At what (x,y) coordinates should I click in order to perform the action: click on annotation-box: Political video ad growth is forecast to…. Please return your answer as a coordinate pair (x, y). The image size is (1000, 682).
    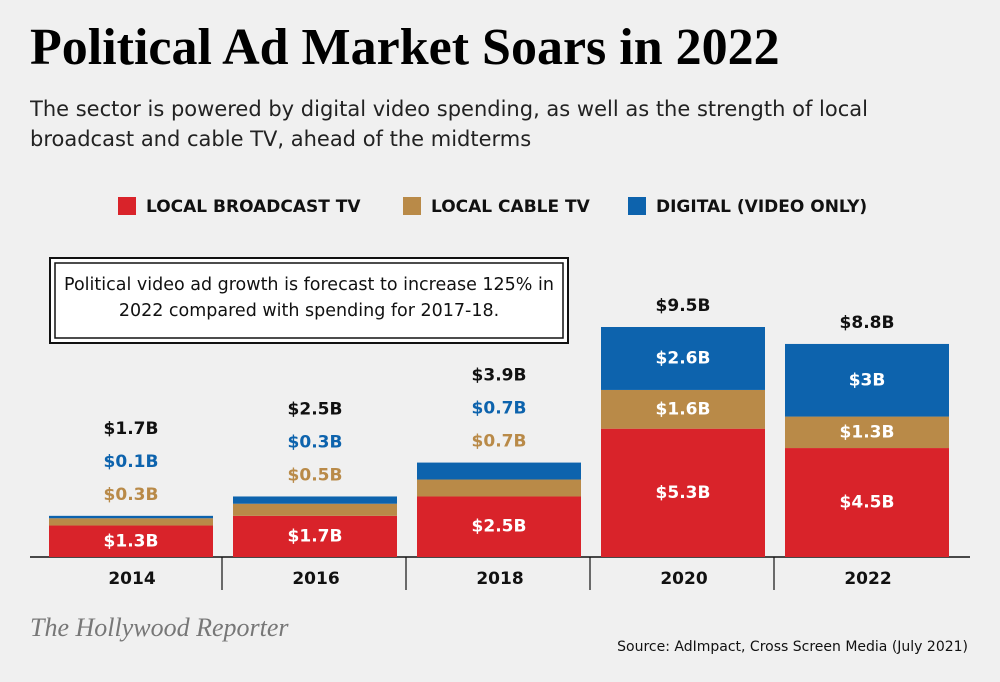
    Looking at the image, I should click on (309, 298).